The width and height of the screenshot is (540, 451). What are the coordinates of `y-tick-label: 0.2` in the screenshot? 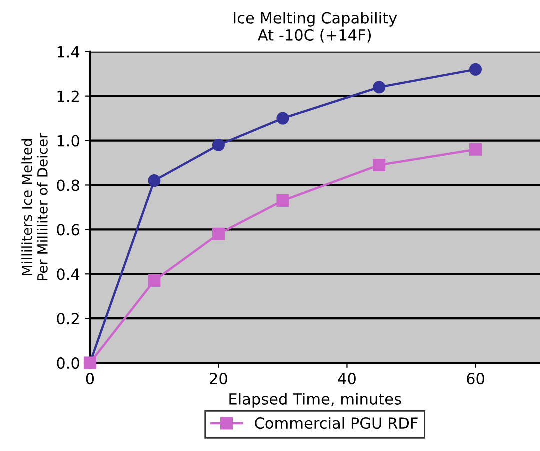 It's located at (68, 319).